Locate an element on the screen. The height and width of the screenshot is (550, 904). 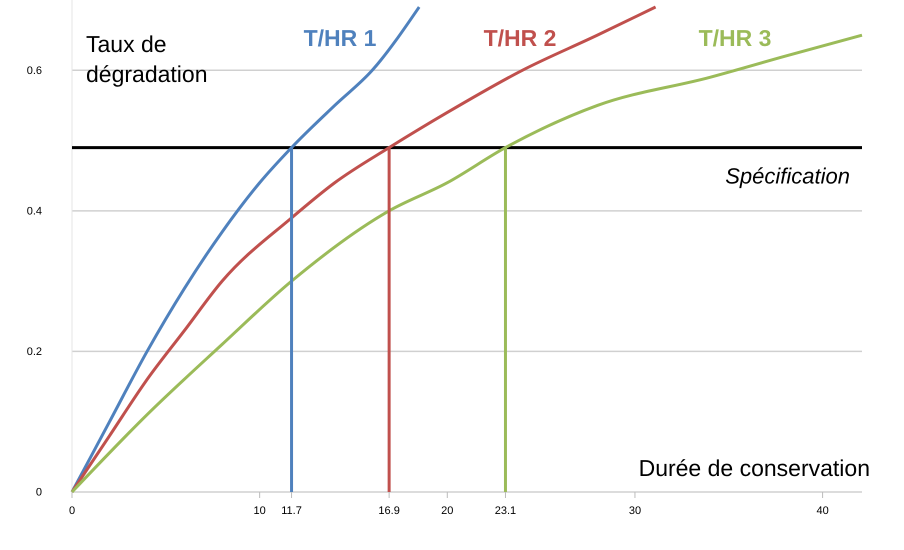
x-tick-label: 0 is located at coordinates (72, 511).